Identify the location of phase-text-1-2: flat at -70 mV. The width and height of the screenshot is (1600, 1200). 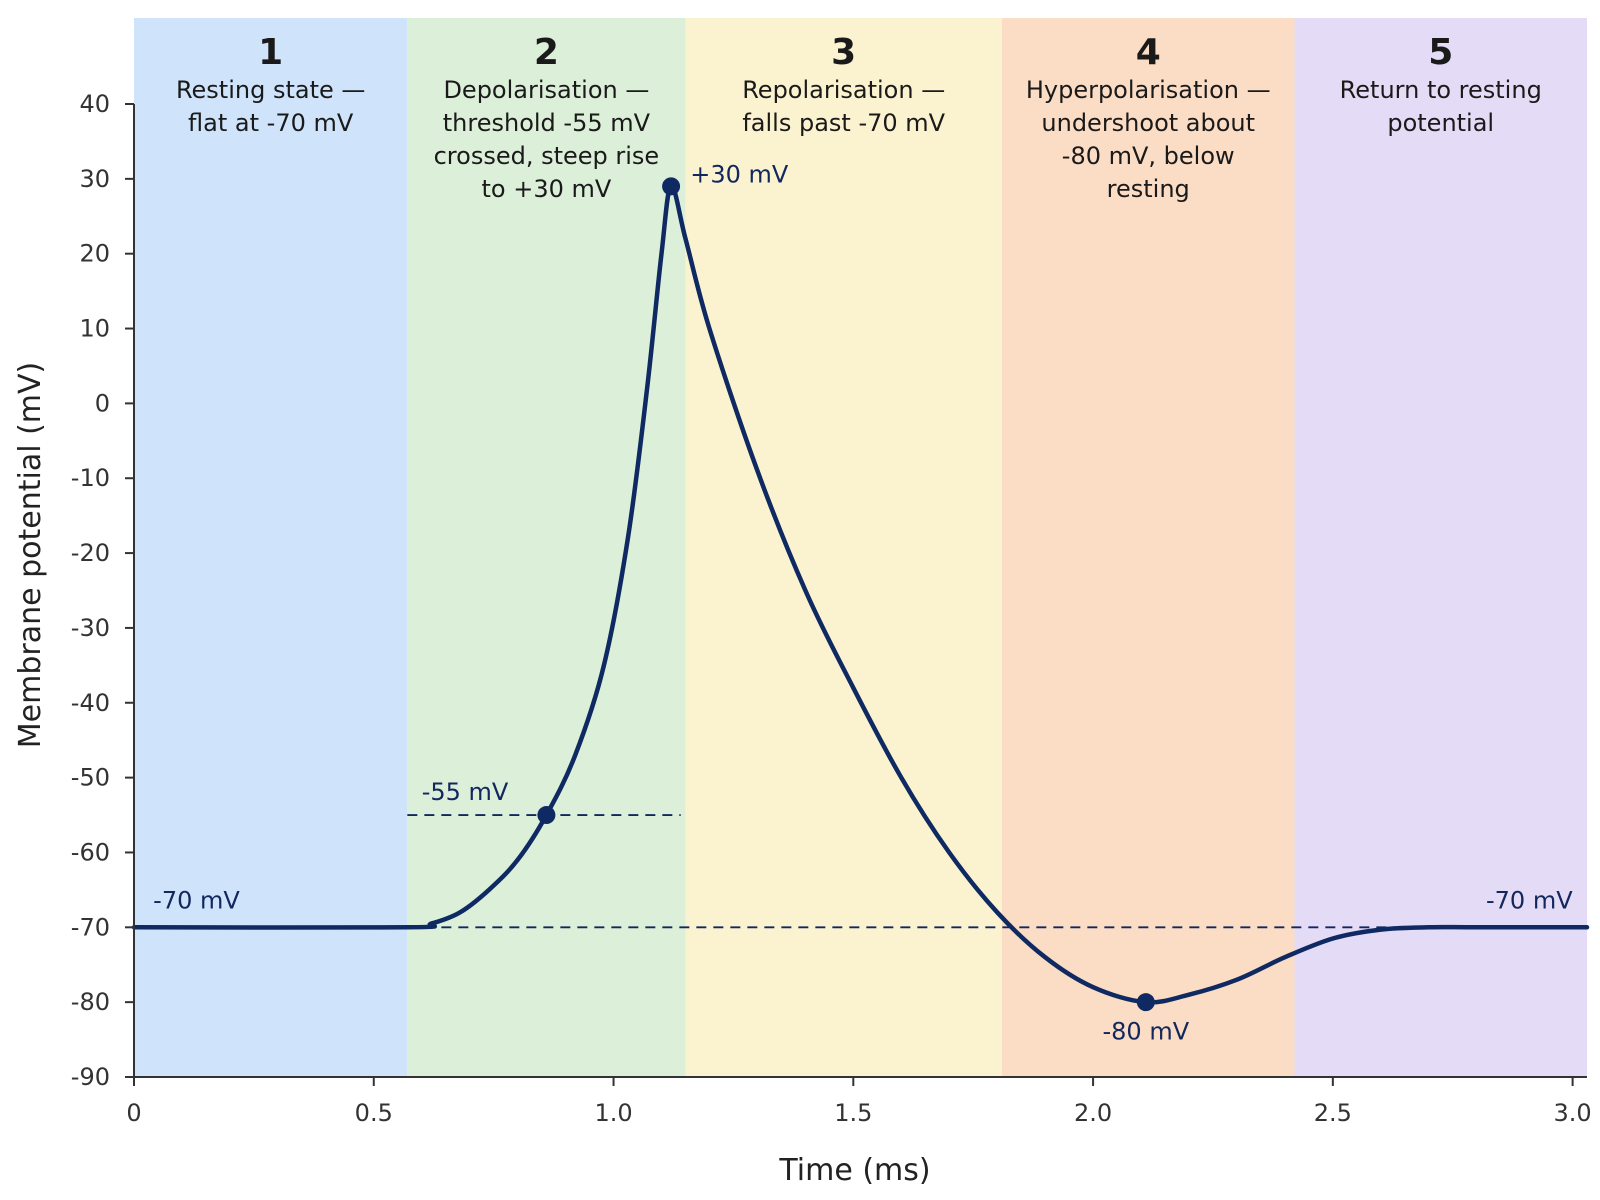
(271, 123).